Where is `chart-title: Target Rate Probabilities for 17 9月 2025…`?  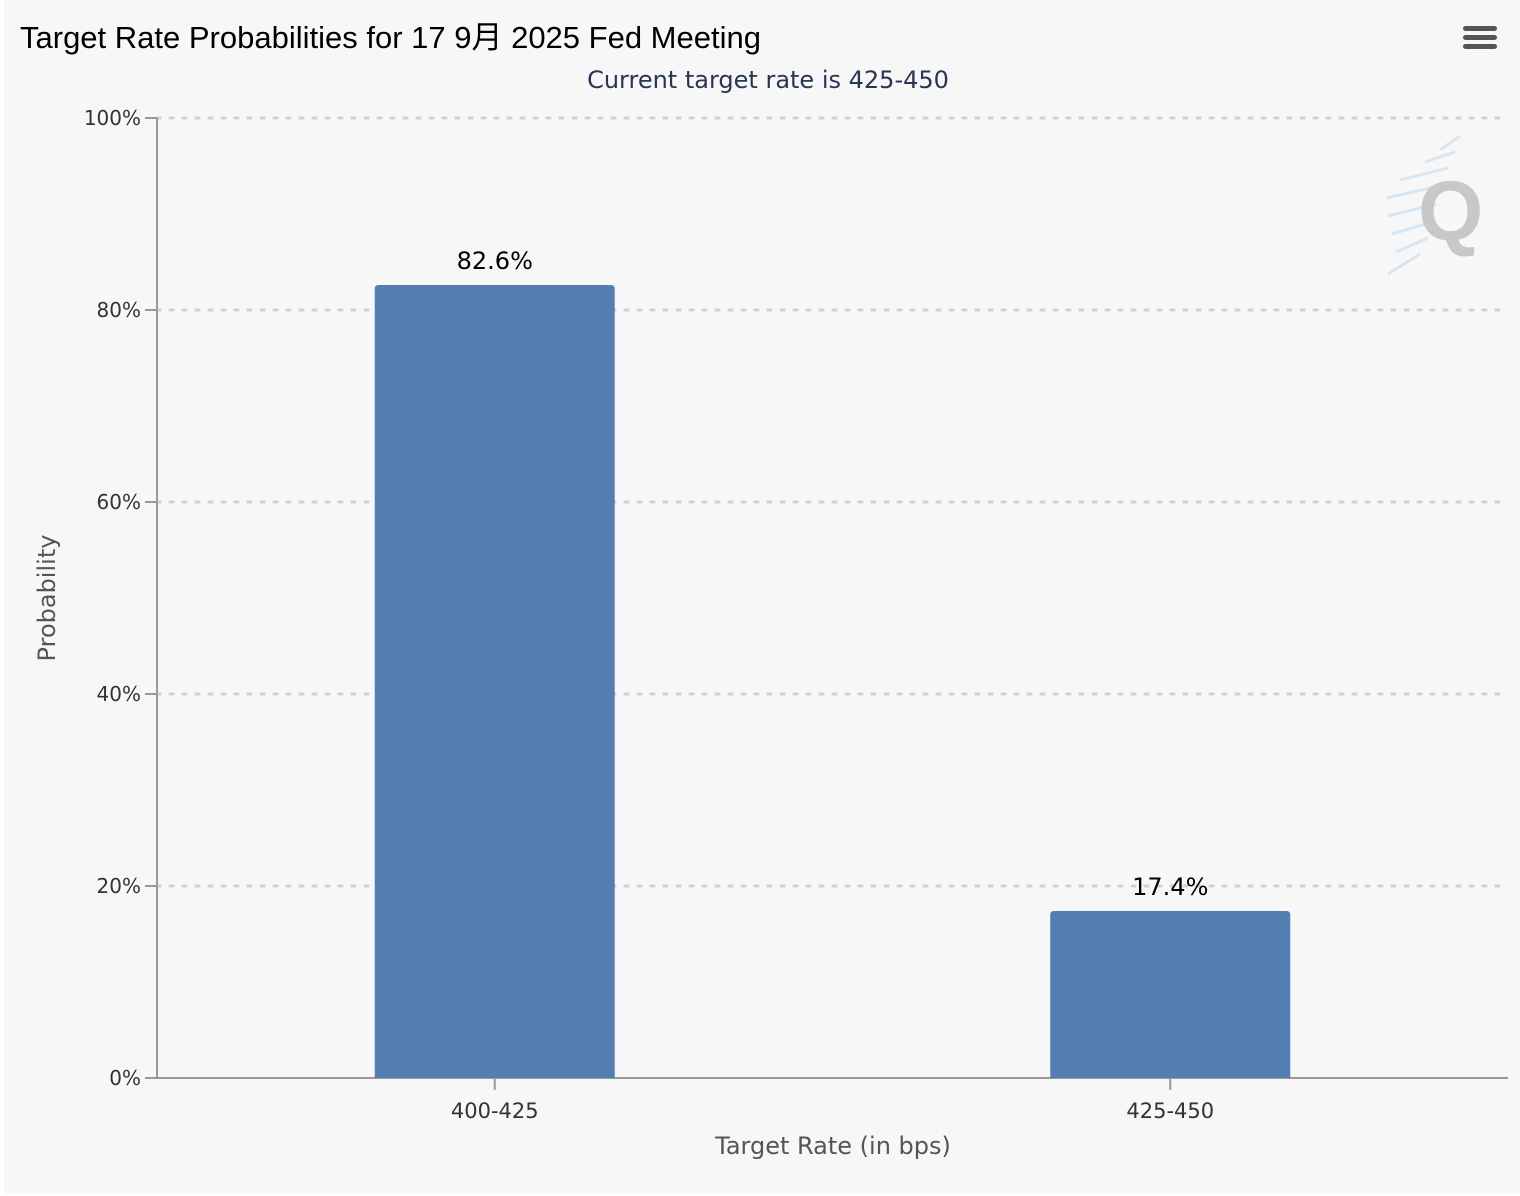 chart-title: Target Rate Probabilities for 17 9月 2025… is located at coordinates (390, 37).